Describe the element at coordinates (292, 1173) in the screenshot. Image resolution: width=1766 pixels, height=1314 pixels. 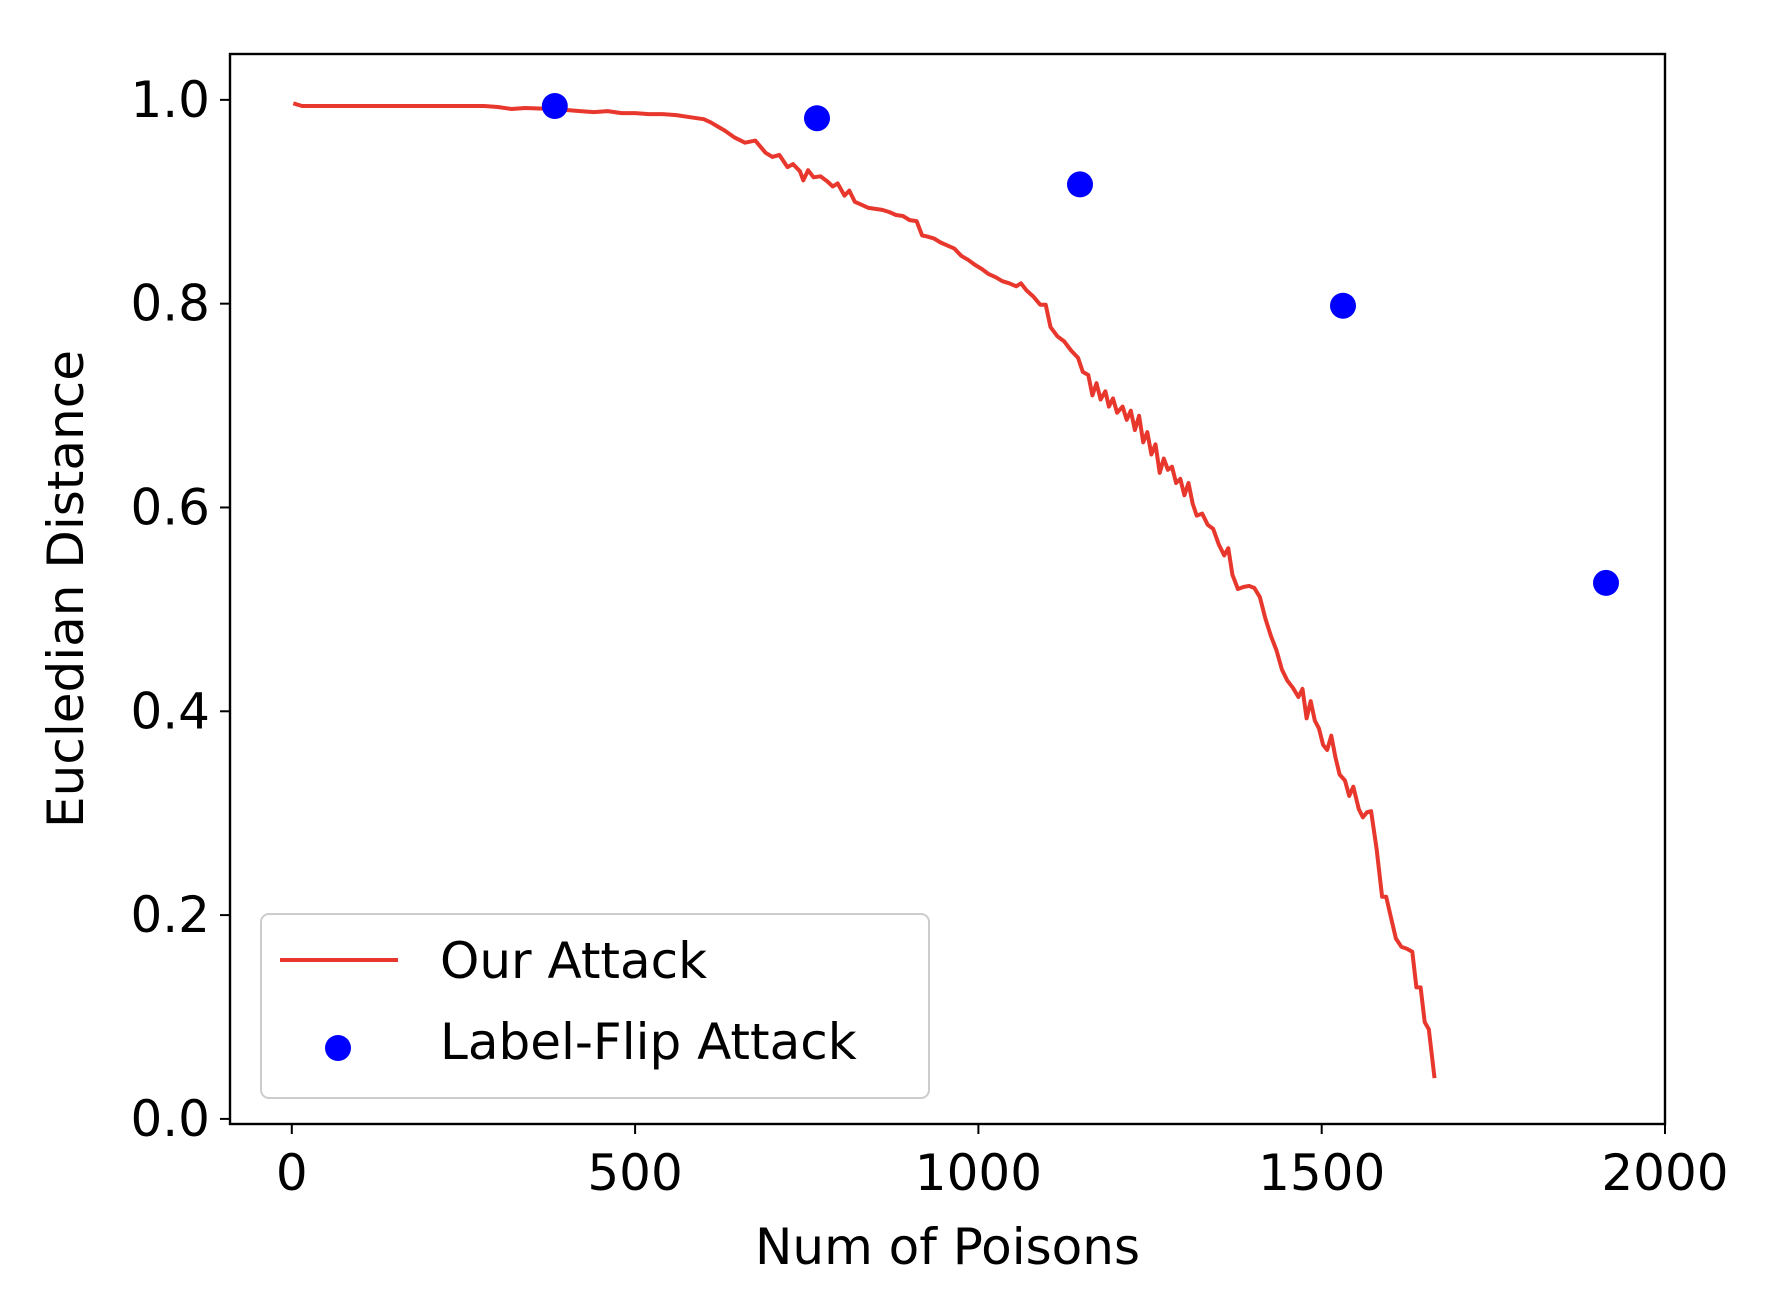
I see `x-tick-label: 0` at that location.